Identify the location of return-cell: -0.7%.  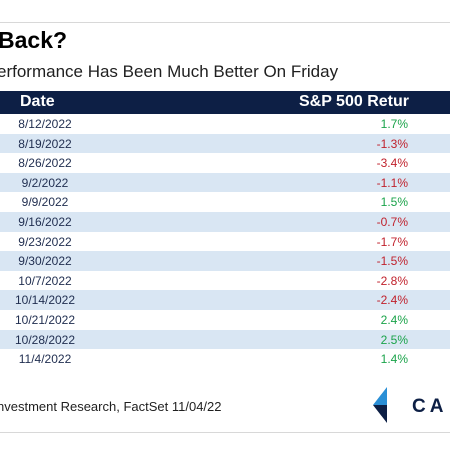
(392, 221).